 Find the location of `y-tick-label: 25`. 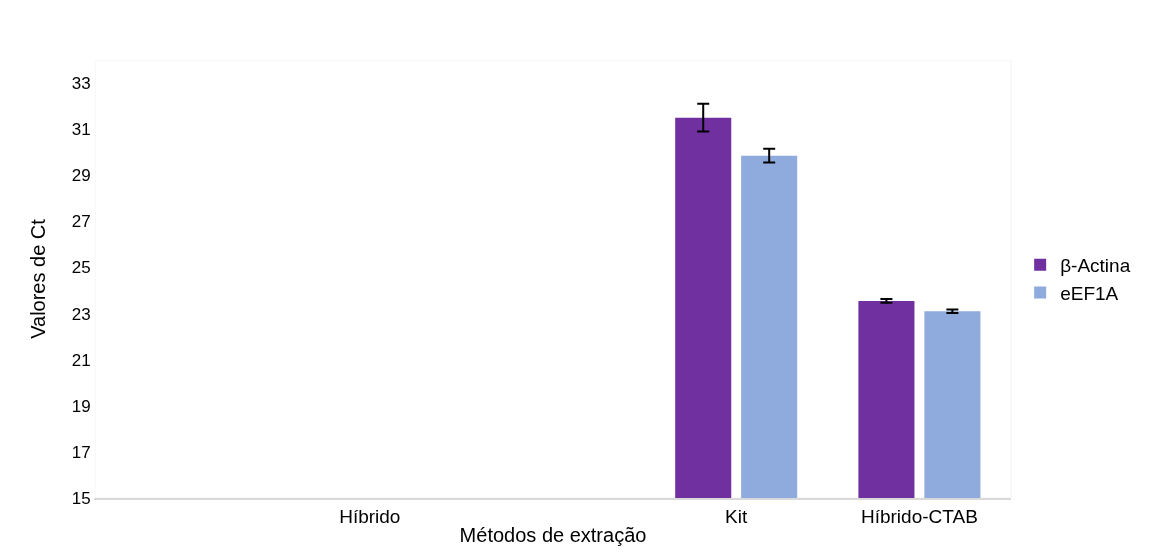

y-tick-label: 25 is located at coordinates (81, 268).